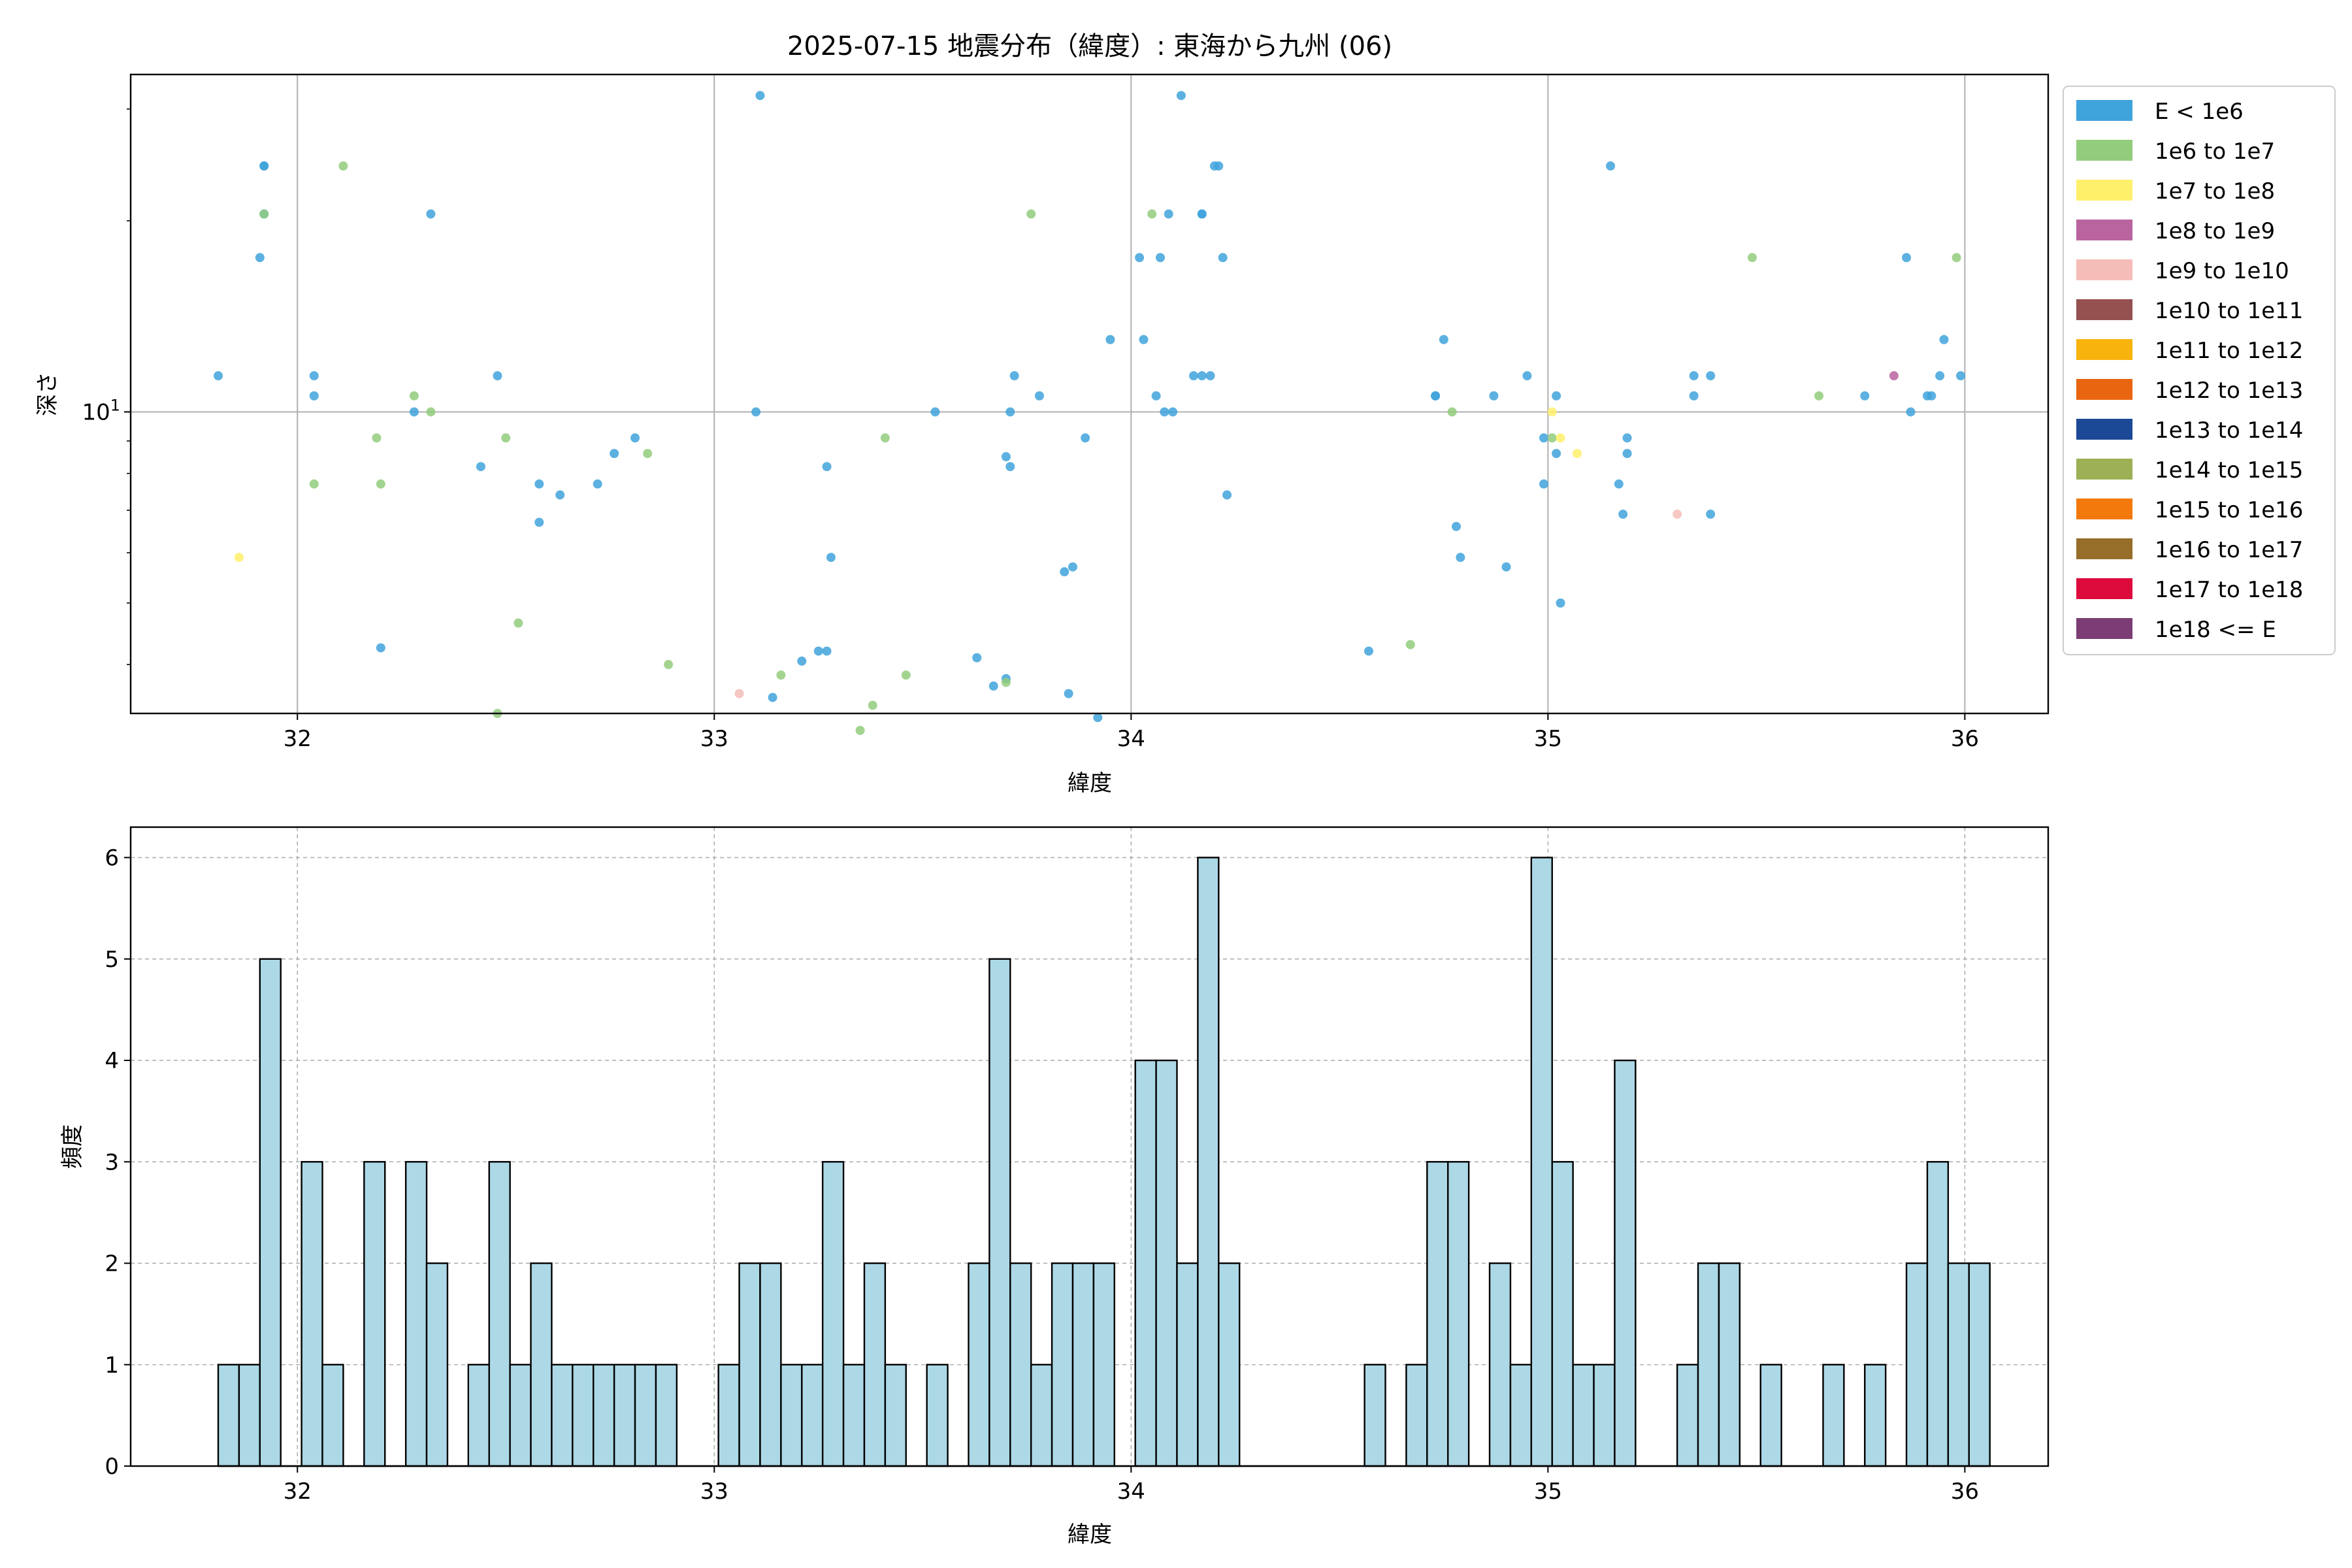 The width and height of the screenshot is (2352, 1568). Describe the element at coordinates (2215, 152) in the screenshot. I see `legend-label: 1e6 to 1e7` at that location.